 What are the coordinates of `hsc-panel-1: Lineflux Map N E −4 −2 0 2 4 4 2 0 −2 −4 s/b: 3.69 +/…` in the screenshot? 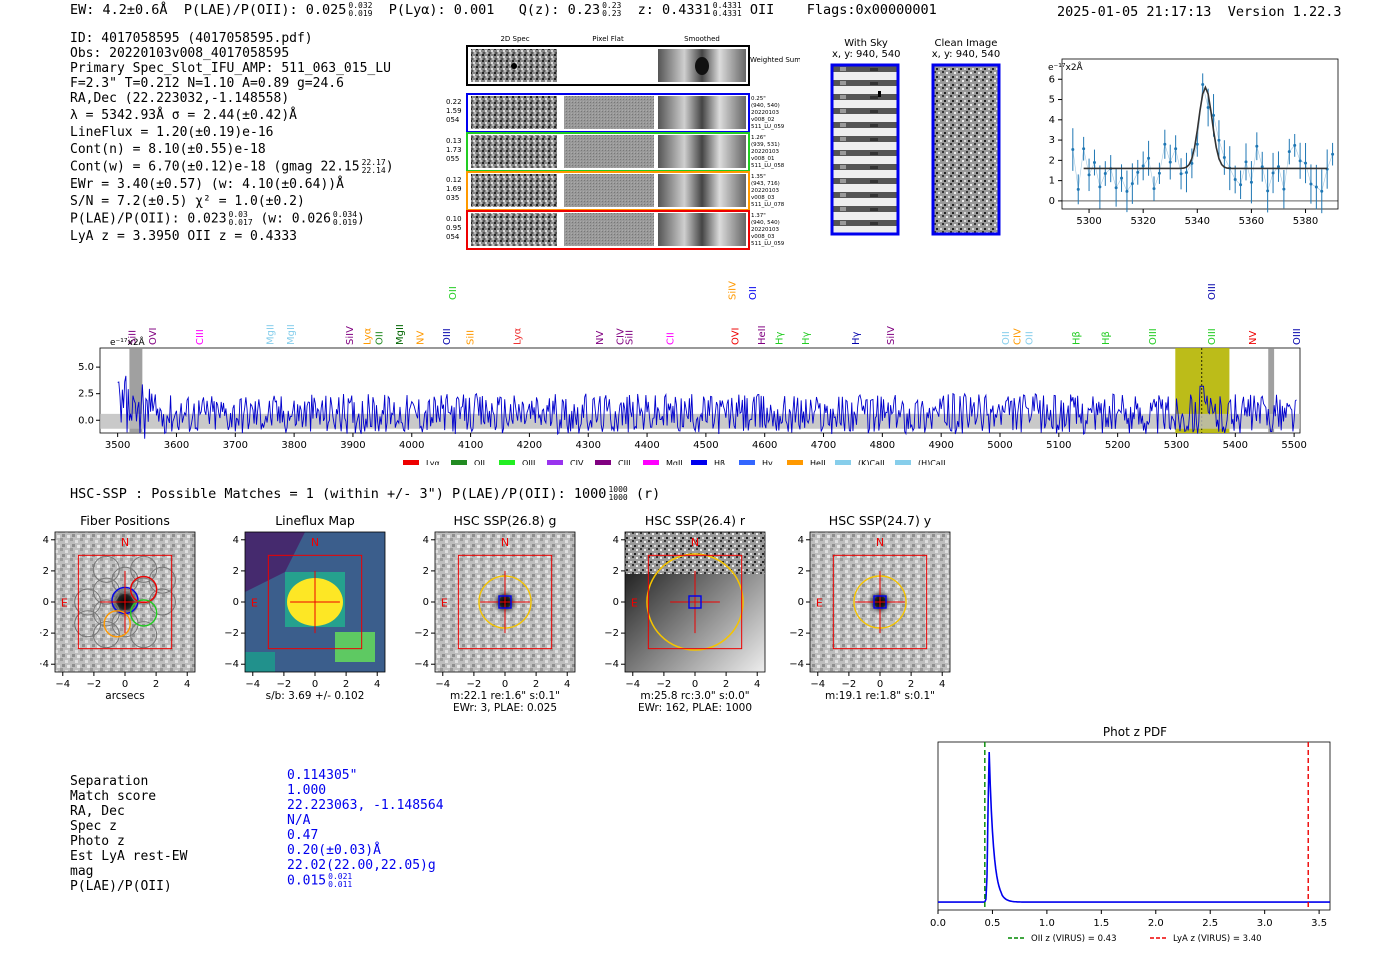 It's located at (305, 607).